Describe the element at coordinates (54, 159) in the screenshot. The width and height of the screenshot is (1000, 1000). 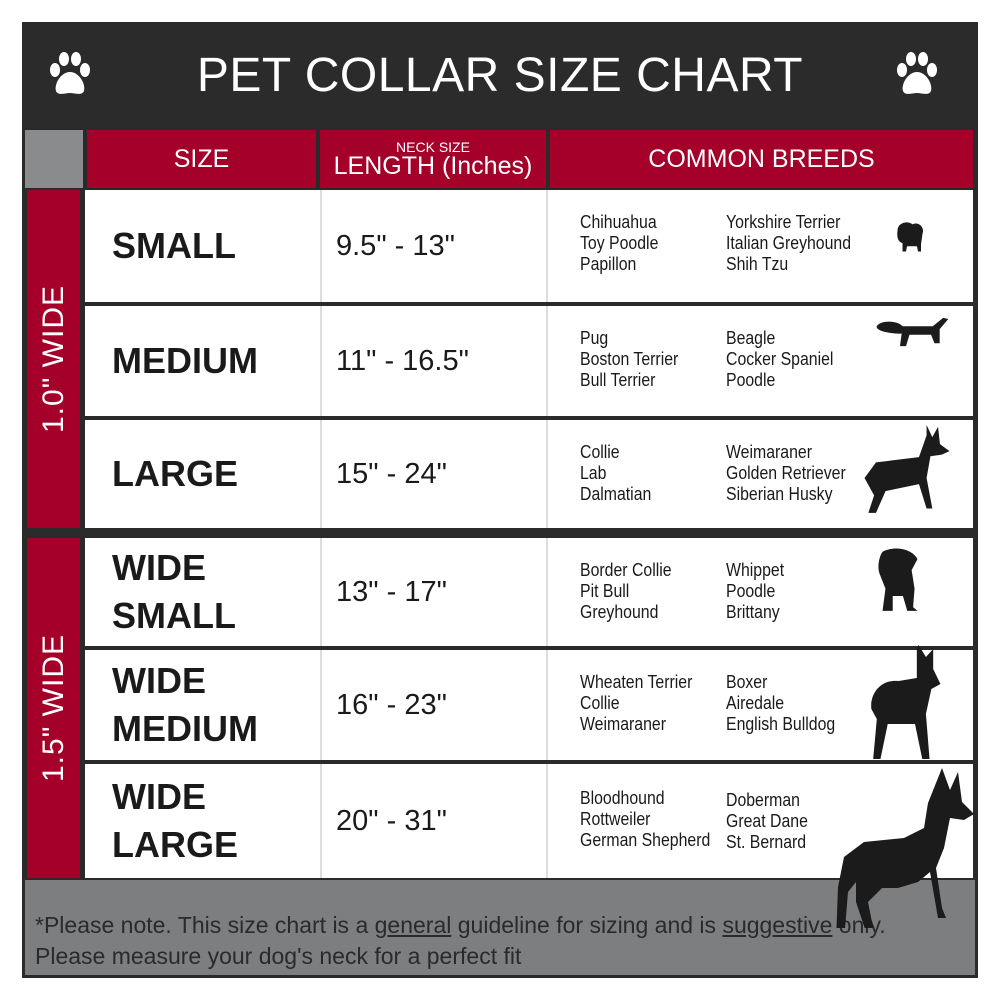
I see `header-corner` at that location.